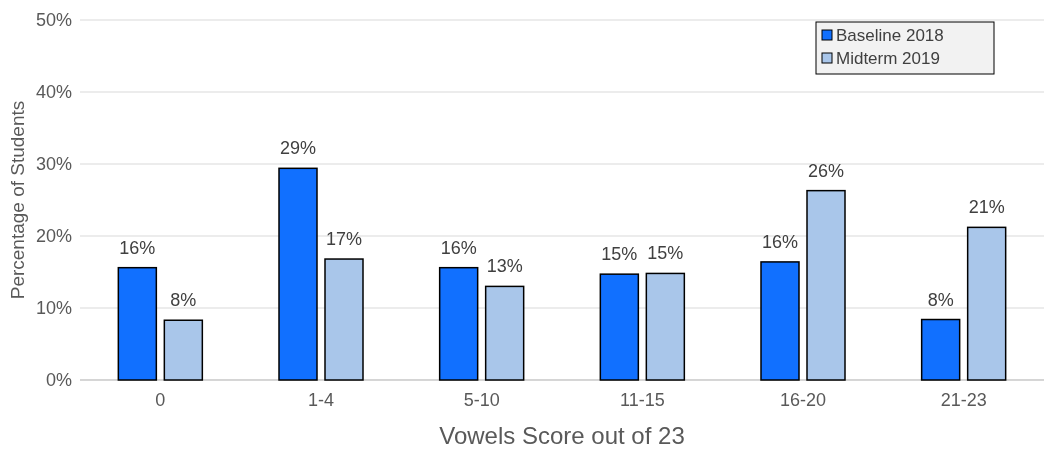 This screenshot has width=1059, height=458. What do you see at coordinates (888, 58) in the screenshot?
I see `legend-label: Midterm 2019` at bounding box center [888, 58].